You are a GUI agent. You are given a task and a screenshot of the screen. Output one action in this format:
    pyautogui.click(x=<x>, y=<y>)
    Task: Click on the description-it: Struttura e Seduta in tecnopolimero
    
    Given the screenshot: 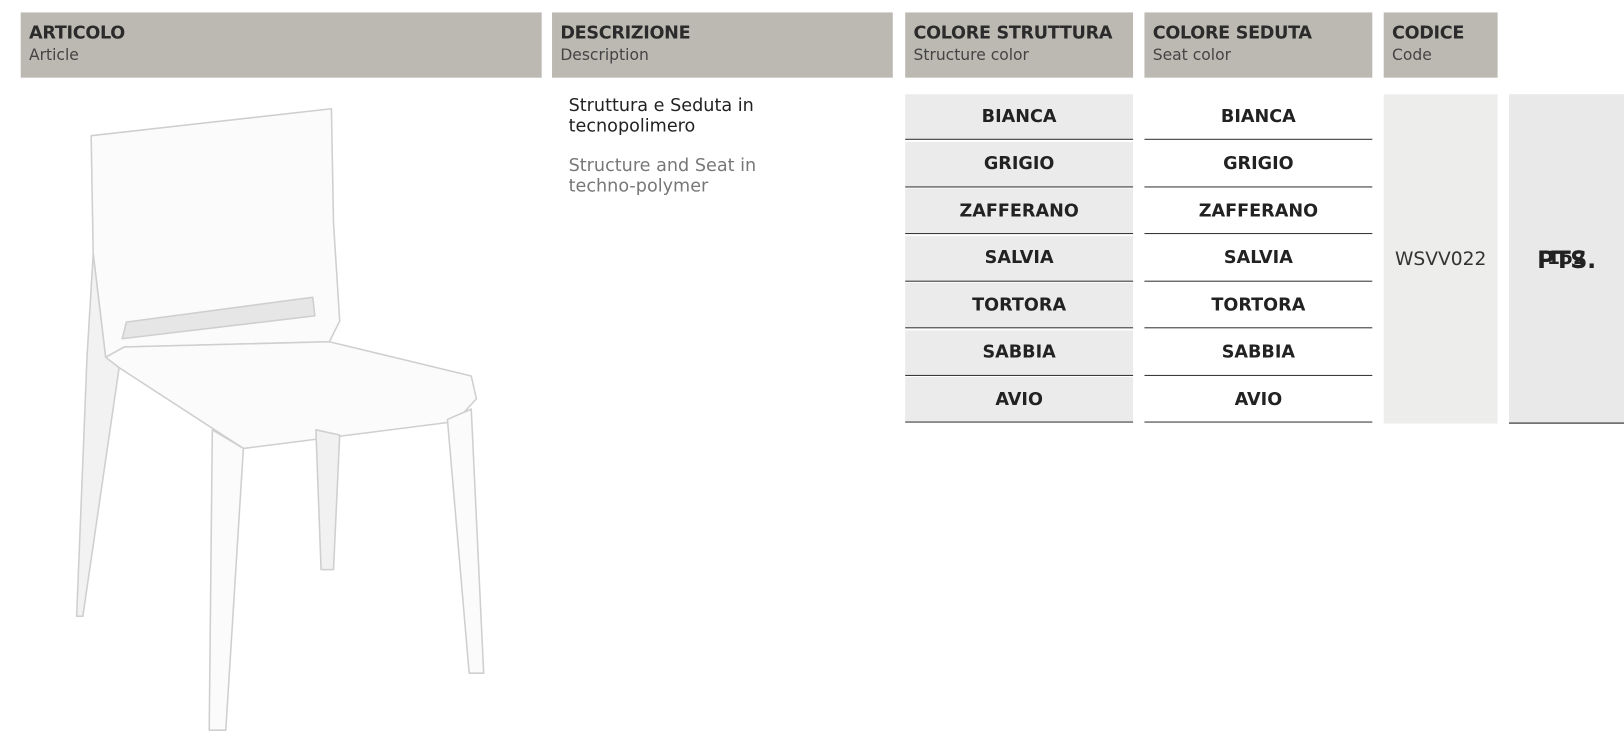 What is the action you would take?
    pyautogui.click(x=661, y=116)
    